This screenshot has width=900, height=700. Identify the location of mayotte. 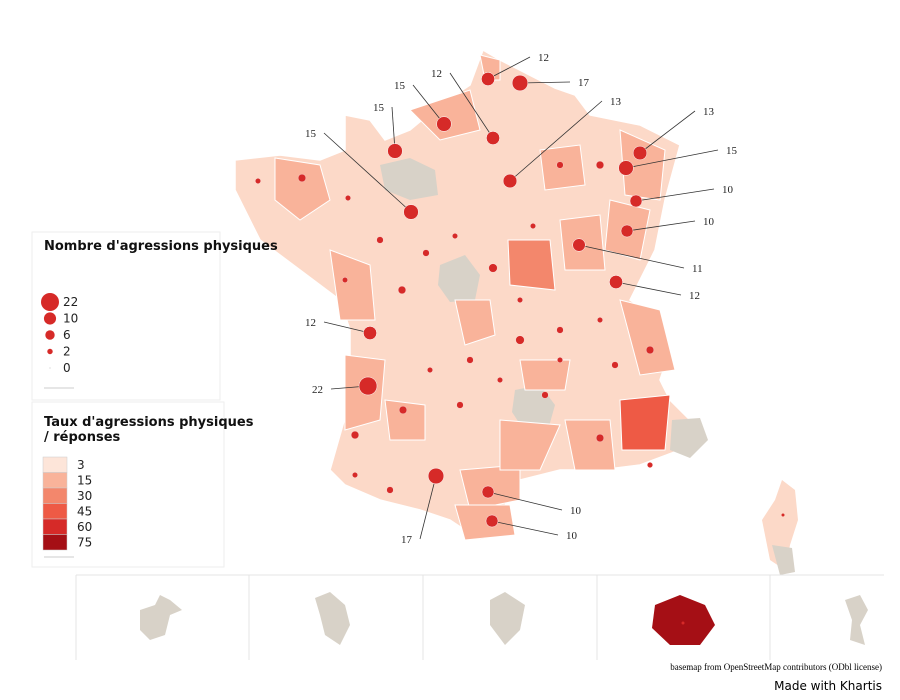
(856, 620).